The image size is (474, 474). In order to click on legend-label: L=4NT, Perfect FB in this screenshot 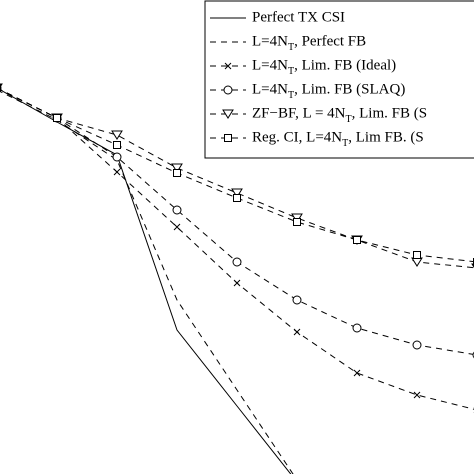, I will do `click(309, 42)`.